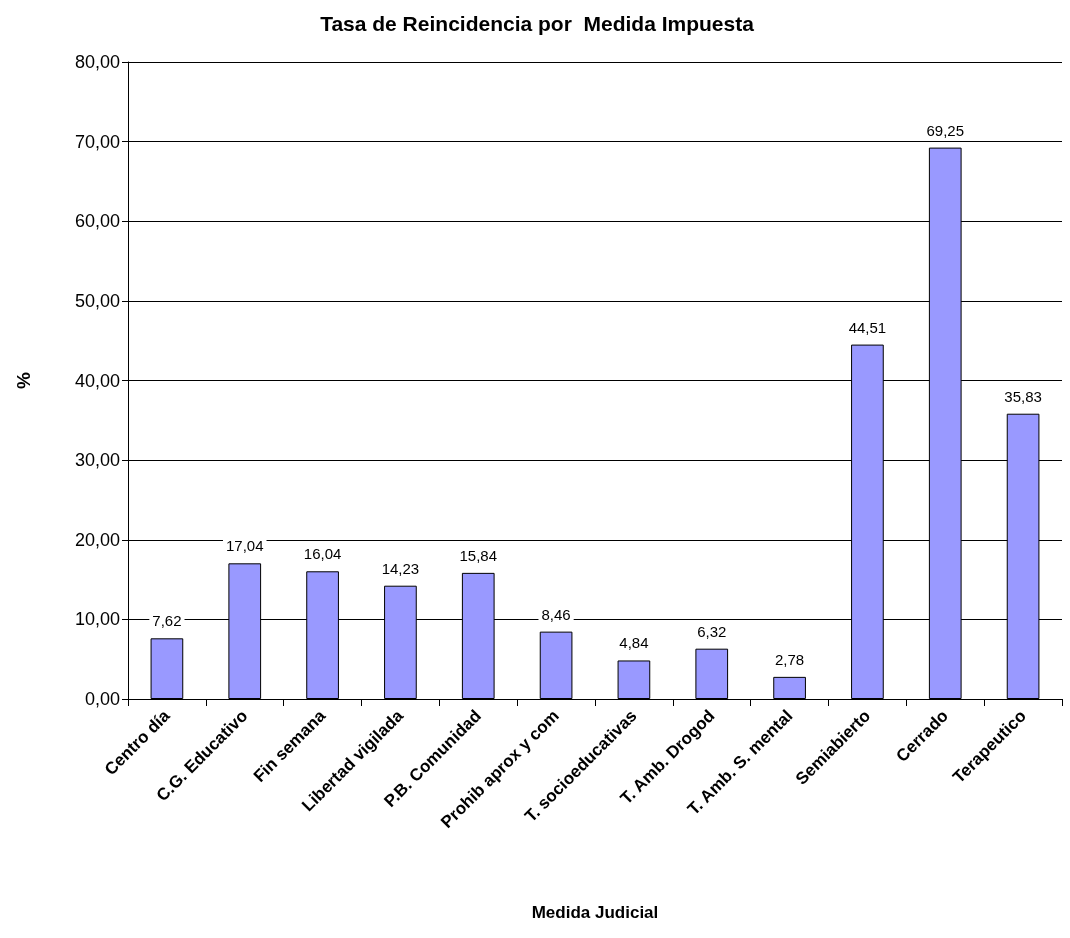 This screenshot has width=1070, height=938. What do you see at coordinates (712, 631) in the screenshot?
I see `data-label: 6,32` at bounding box center [712, 631].